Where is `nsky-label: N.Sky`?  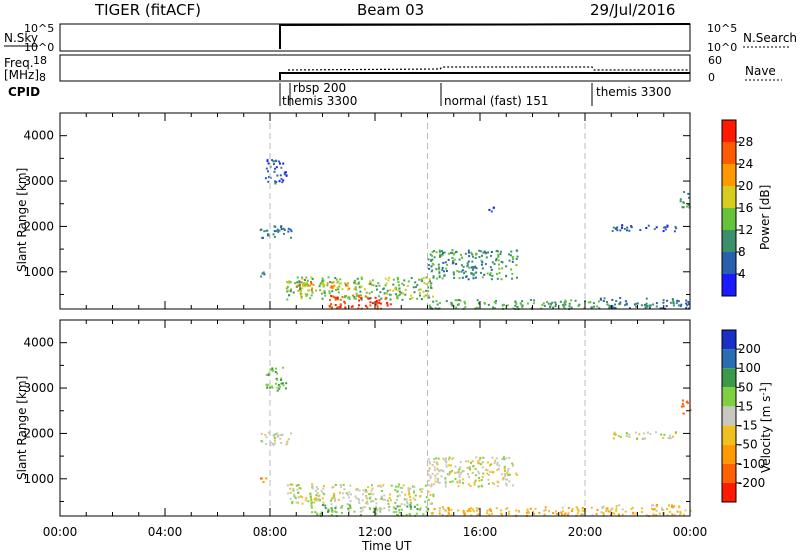 nsky-label: N.Sky is located at coordinates (21, 38).